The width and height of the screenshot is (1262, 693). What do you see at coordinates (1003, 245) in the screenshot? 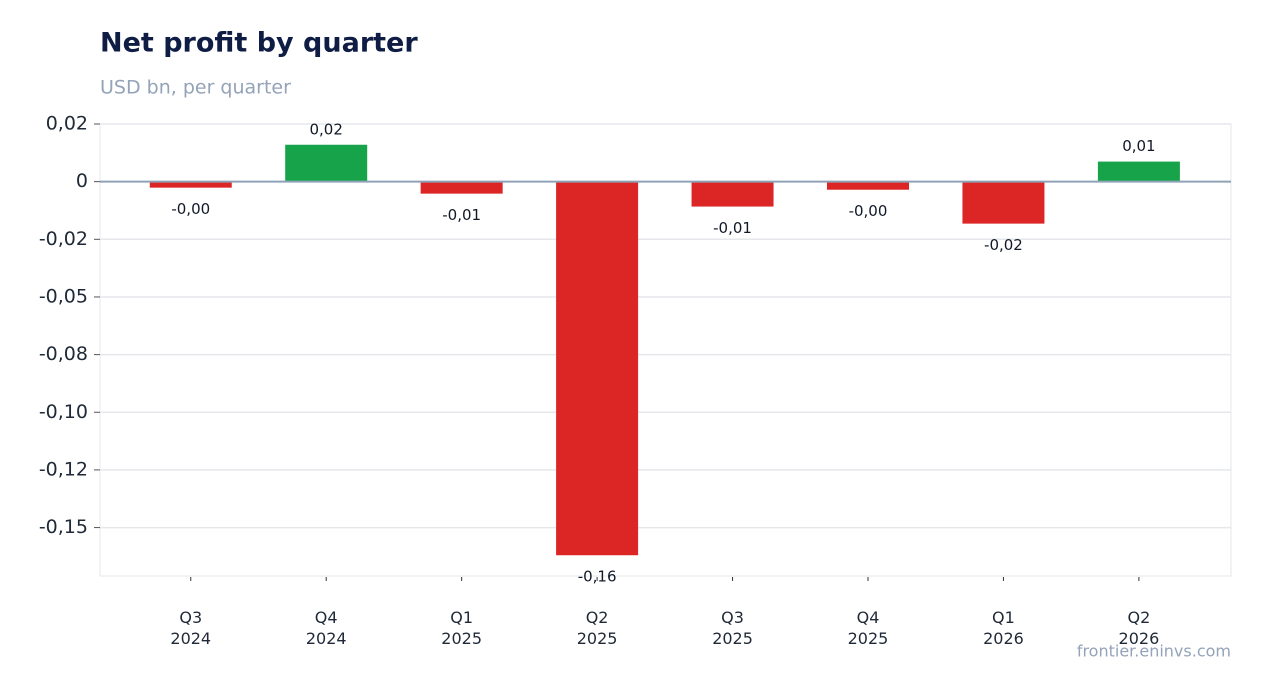
I see `value-label: -0,02` at bounding box center [1003, 245].